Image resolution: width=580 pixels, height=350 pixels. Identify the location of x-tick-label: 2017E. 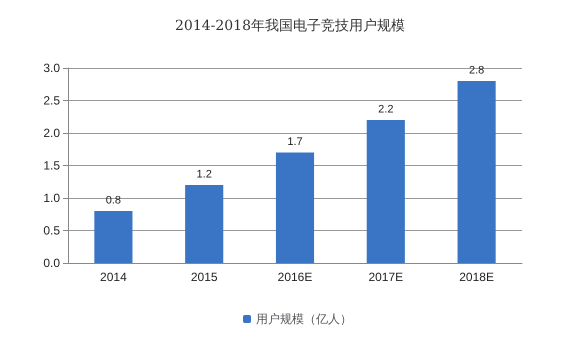
(386, 277).